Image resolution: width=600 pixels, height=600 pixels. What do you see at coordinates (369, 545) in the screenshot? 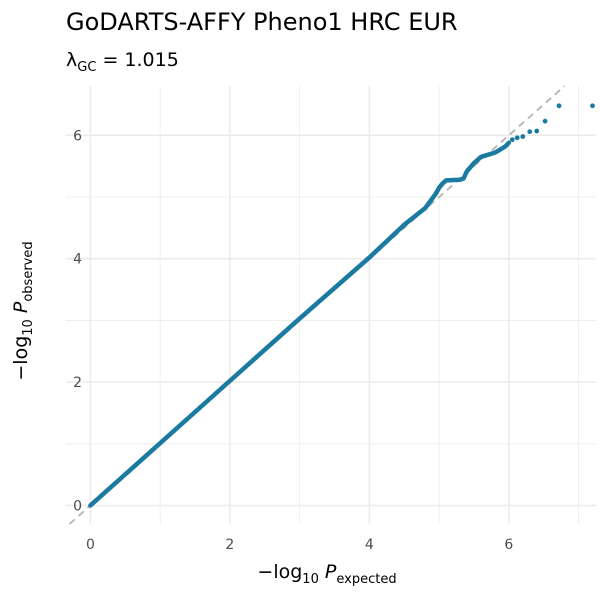
I see `x-tick-label: 4` at bounding box center [369, 545].